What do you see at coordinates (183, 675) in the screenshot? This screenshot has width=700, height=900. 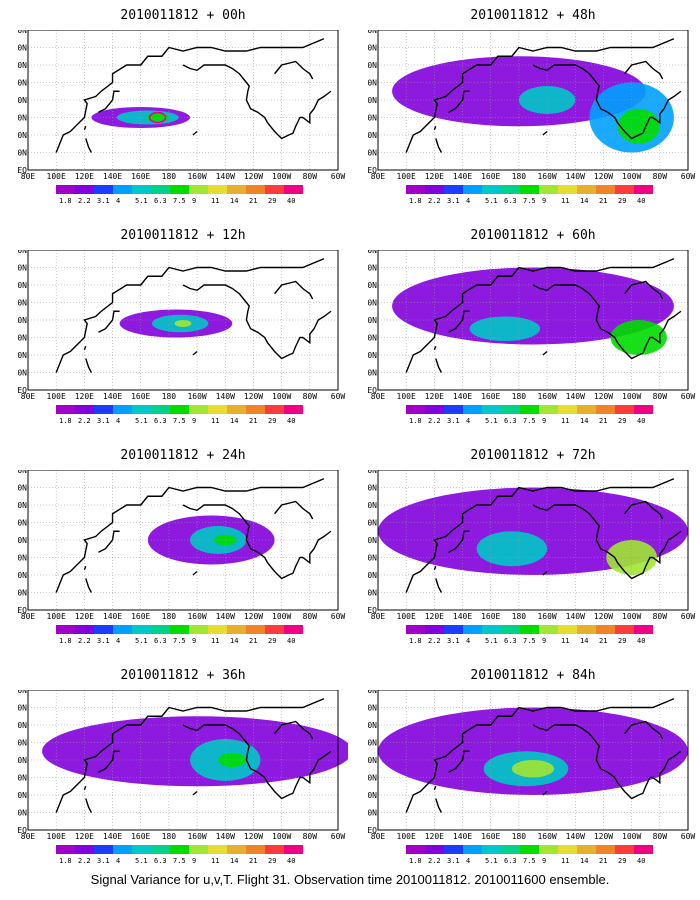 I see `panel-title: 2010011812 + 36h` at bounding box center [183, 675].